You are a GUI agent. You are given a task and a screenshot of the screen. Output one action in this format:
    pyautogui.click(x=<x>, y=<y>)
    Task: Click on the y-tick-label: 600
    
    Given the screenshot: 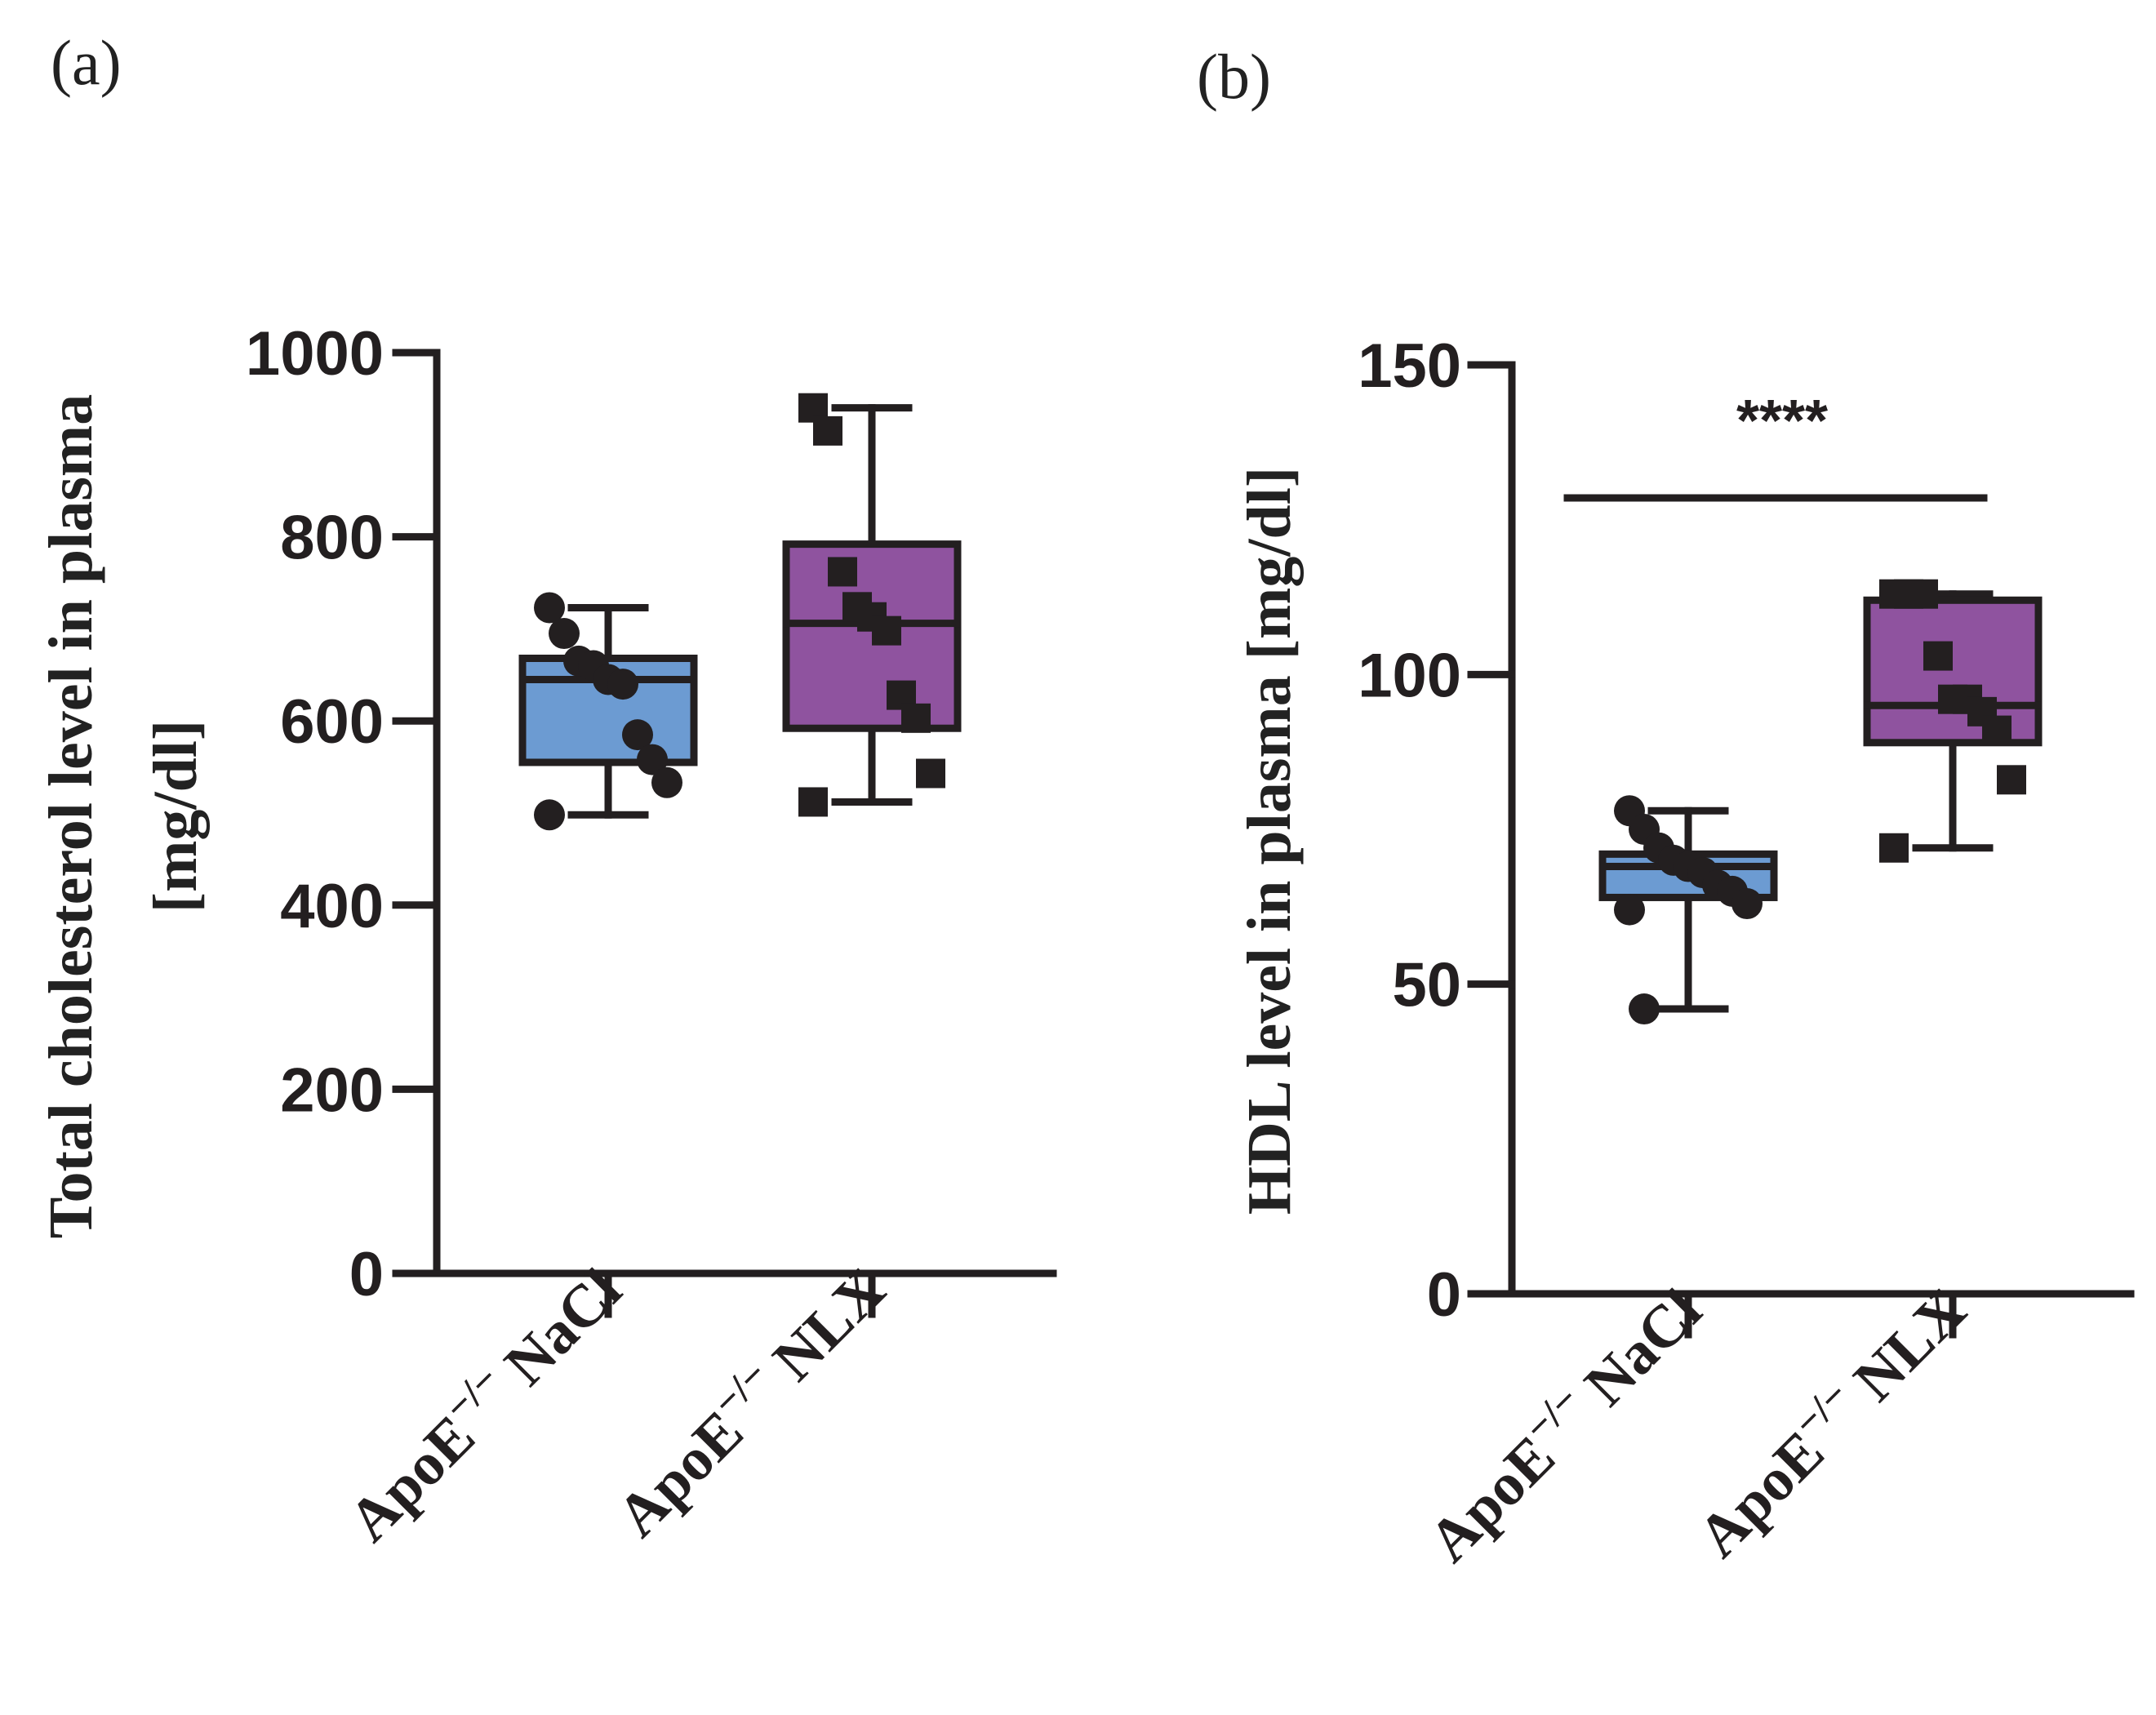 What is the action you would take?
    pyautogui.click(x=332, y=722)
    